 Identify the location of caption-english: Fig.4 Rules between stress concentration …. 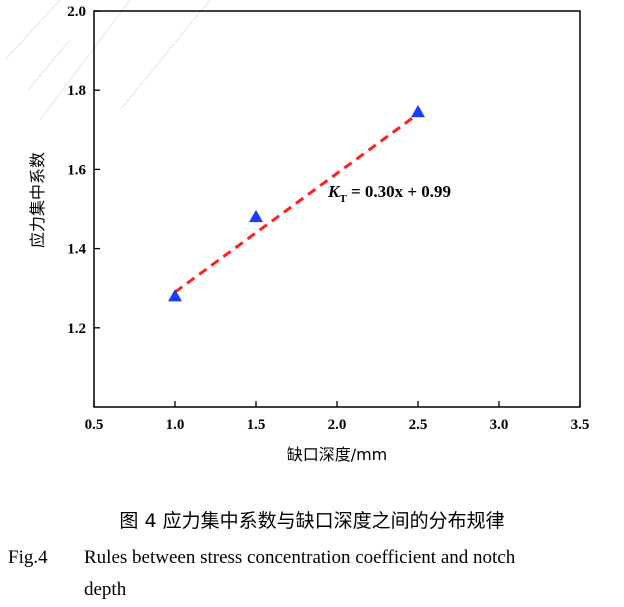
(314, 574).